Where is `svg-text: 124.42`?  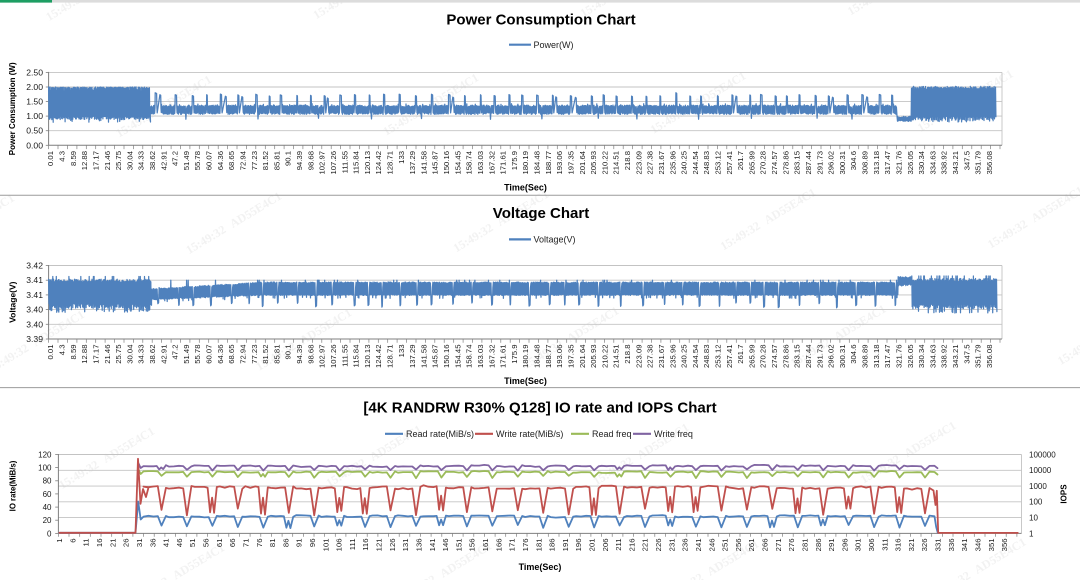 svg-text: 124.42 is located at coordinates (378, 357).